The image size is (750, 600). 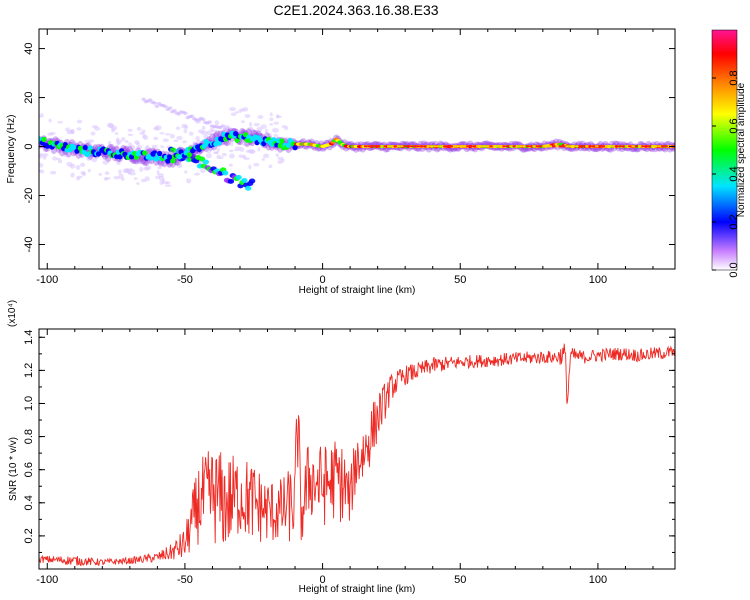 I want to click on spectrogram-xlabel: Height of straight line (km), so click(x=357, y=290).